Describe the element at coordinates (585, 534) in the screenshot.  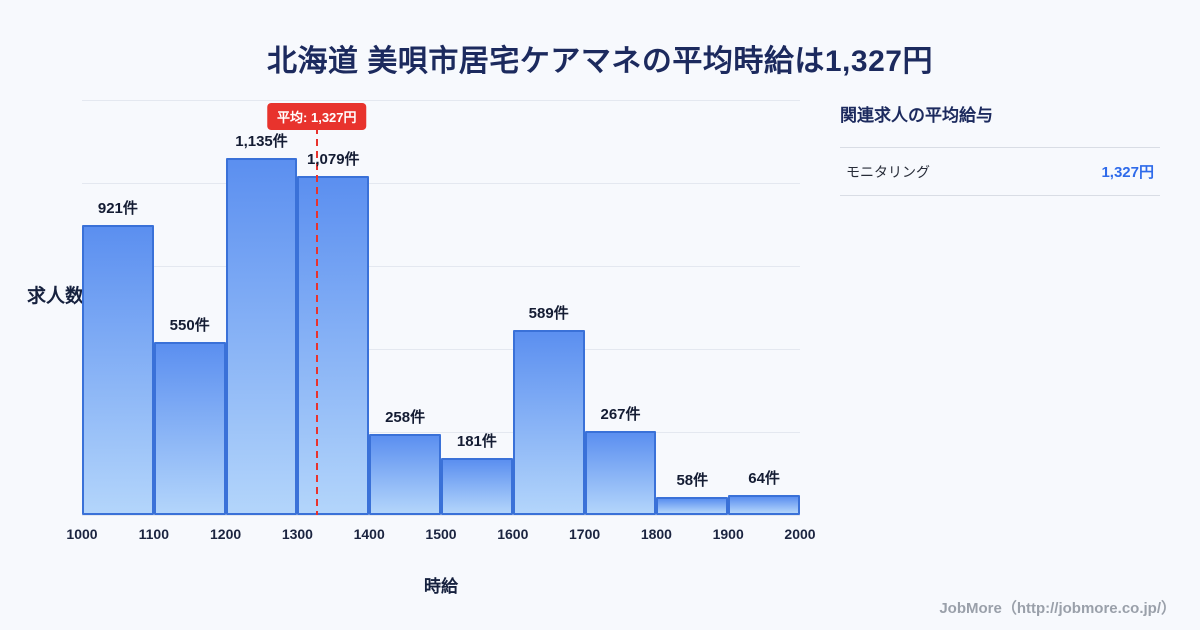
I see `x-tick-label: 1700` at that location.